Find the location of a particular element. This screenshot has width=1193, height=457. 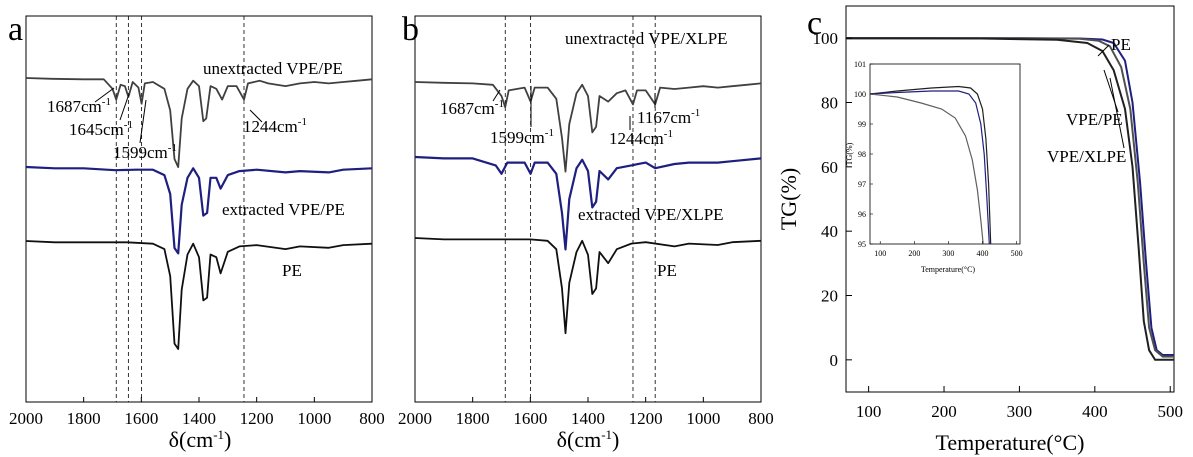

a-tick-label-1600: 1600 is located at coordinates (141, 418).